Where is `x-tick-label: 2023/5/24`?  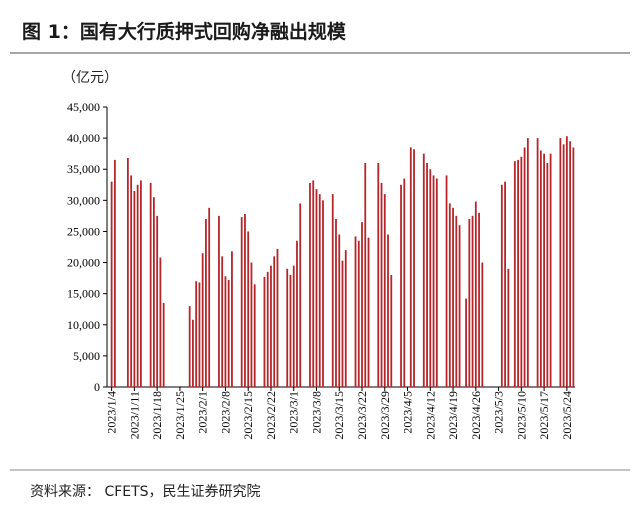 x-tick-label: 2023/5/24 is located at coordinates (567, 415).